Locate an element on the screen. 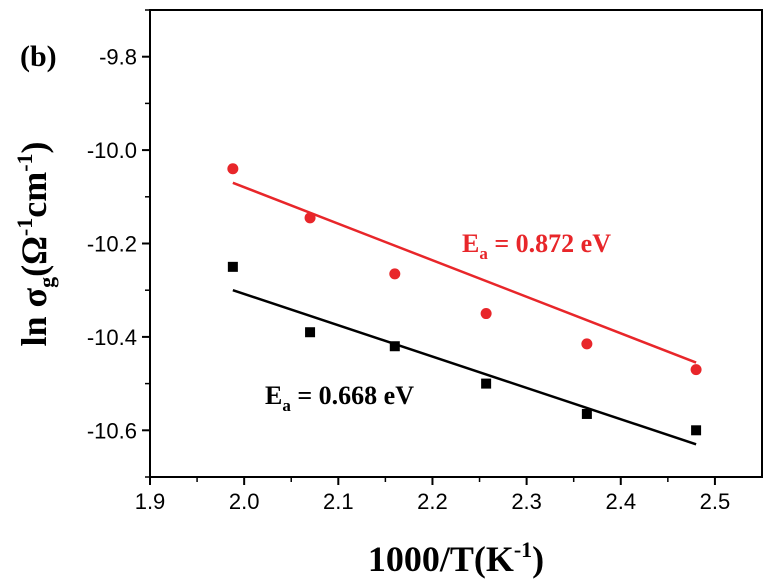  x-tick-label: 2.3 is located at coordinates (526, 501).